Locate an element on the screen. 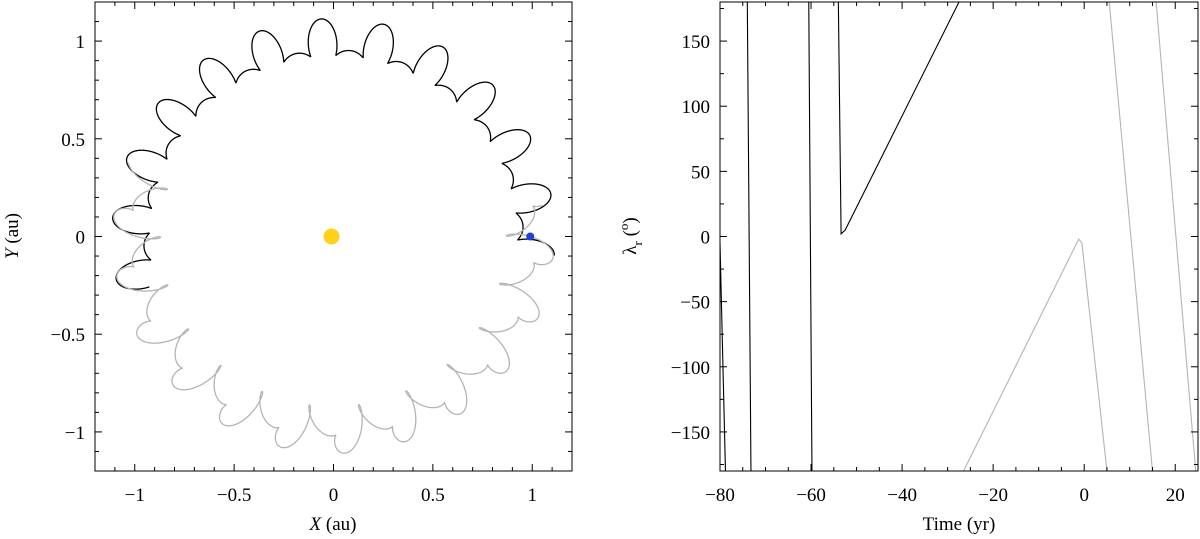 Image resolution: width=1200 pixels, height=539 pixels. left-x-tick-label: −1 is located at coordinates (135, 495).